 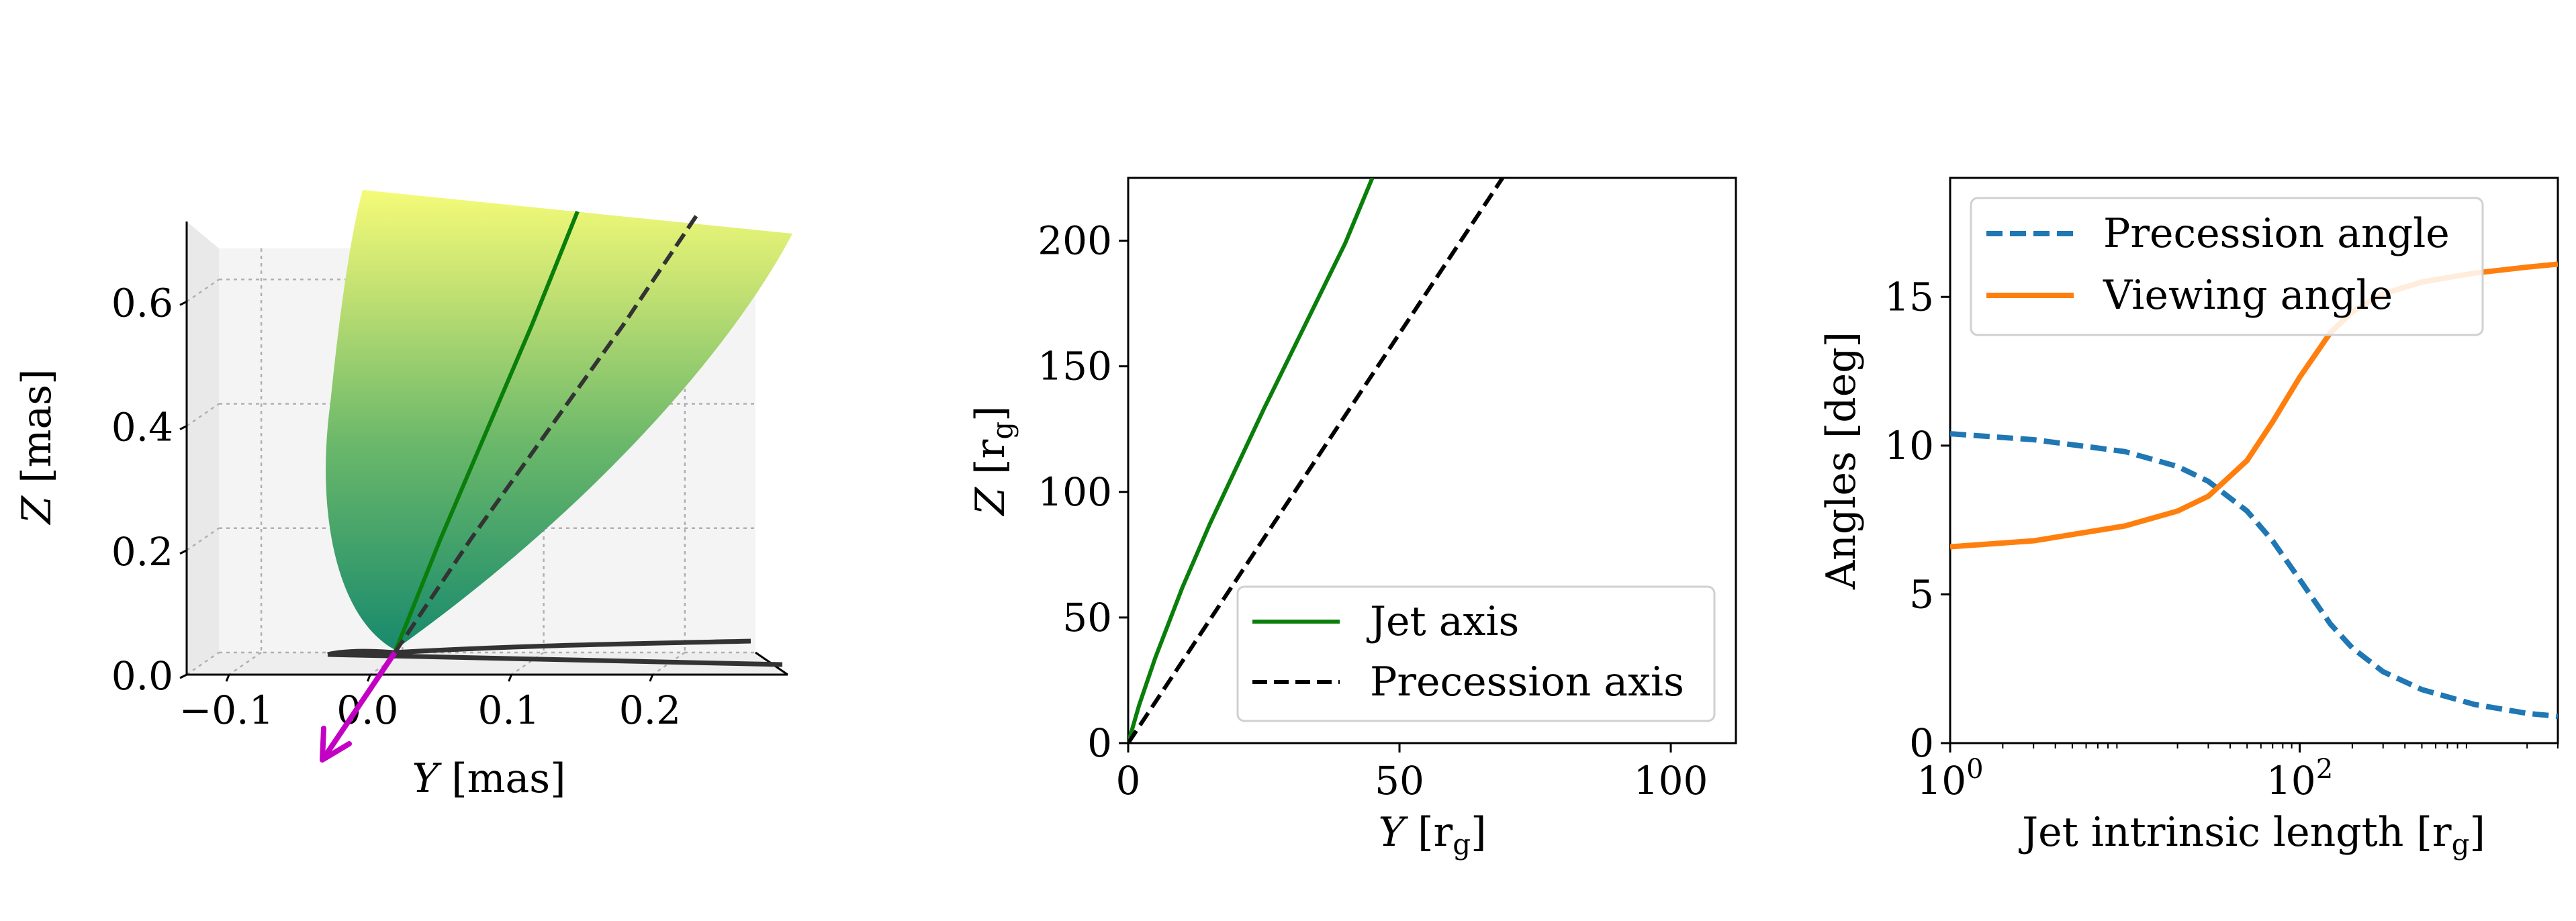 What do you see at coordinates (2254, 575) in the screenshot?
I see `p3-precession-angle-line` at bounding box center [2254, 575].